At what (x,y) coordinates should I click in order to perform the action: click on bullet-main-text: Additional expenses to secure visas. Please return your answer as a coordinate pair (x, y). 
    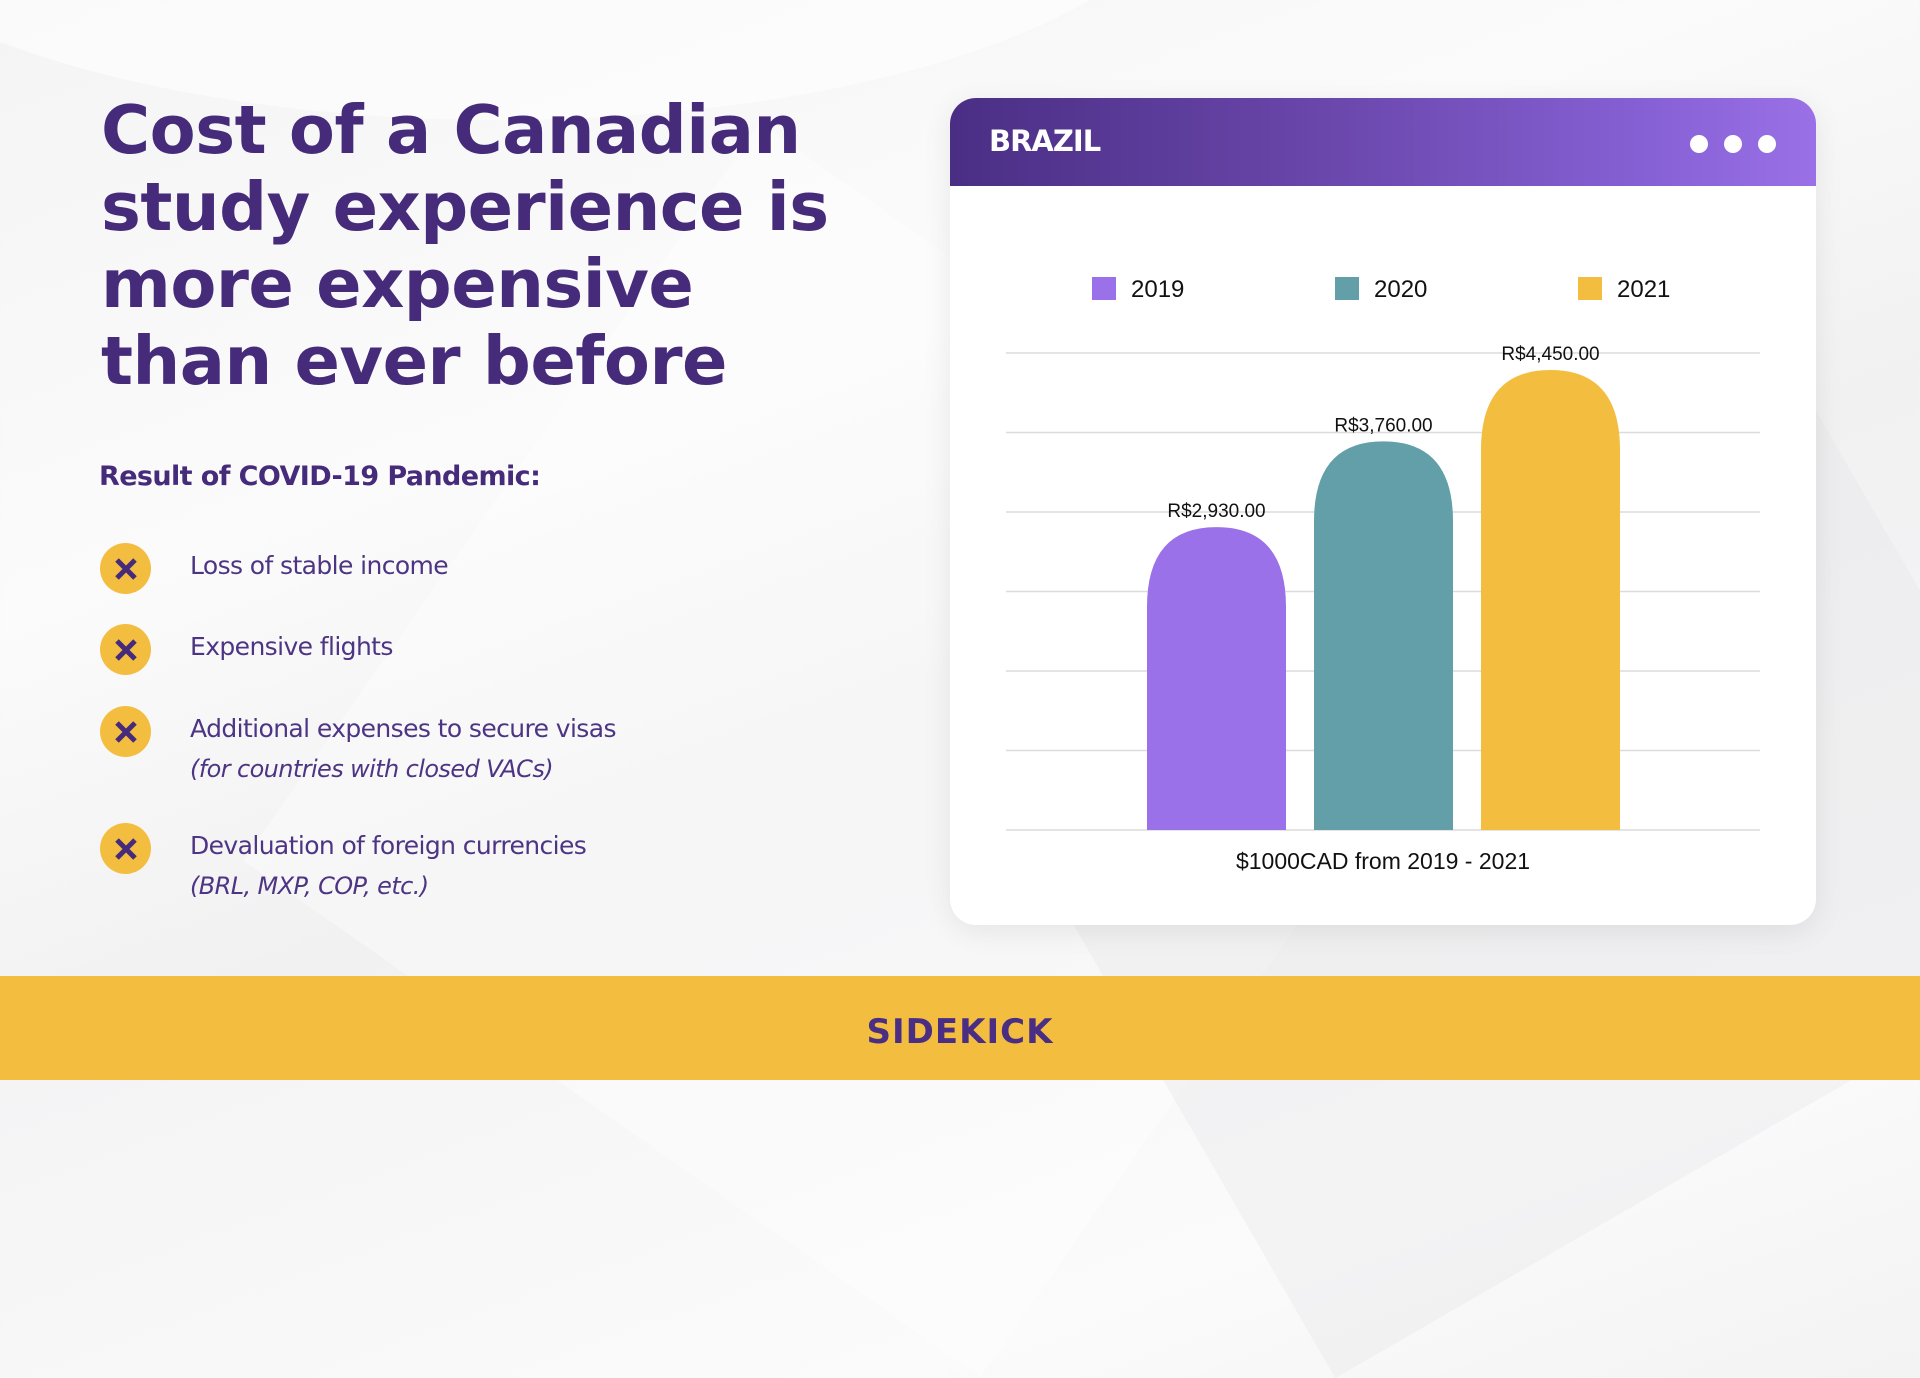
    Looking at the image, I should click on (403, 728).